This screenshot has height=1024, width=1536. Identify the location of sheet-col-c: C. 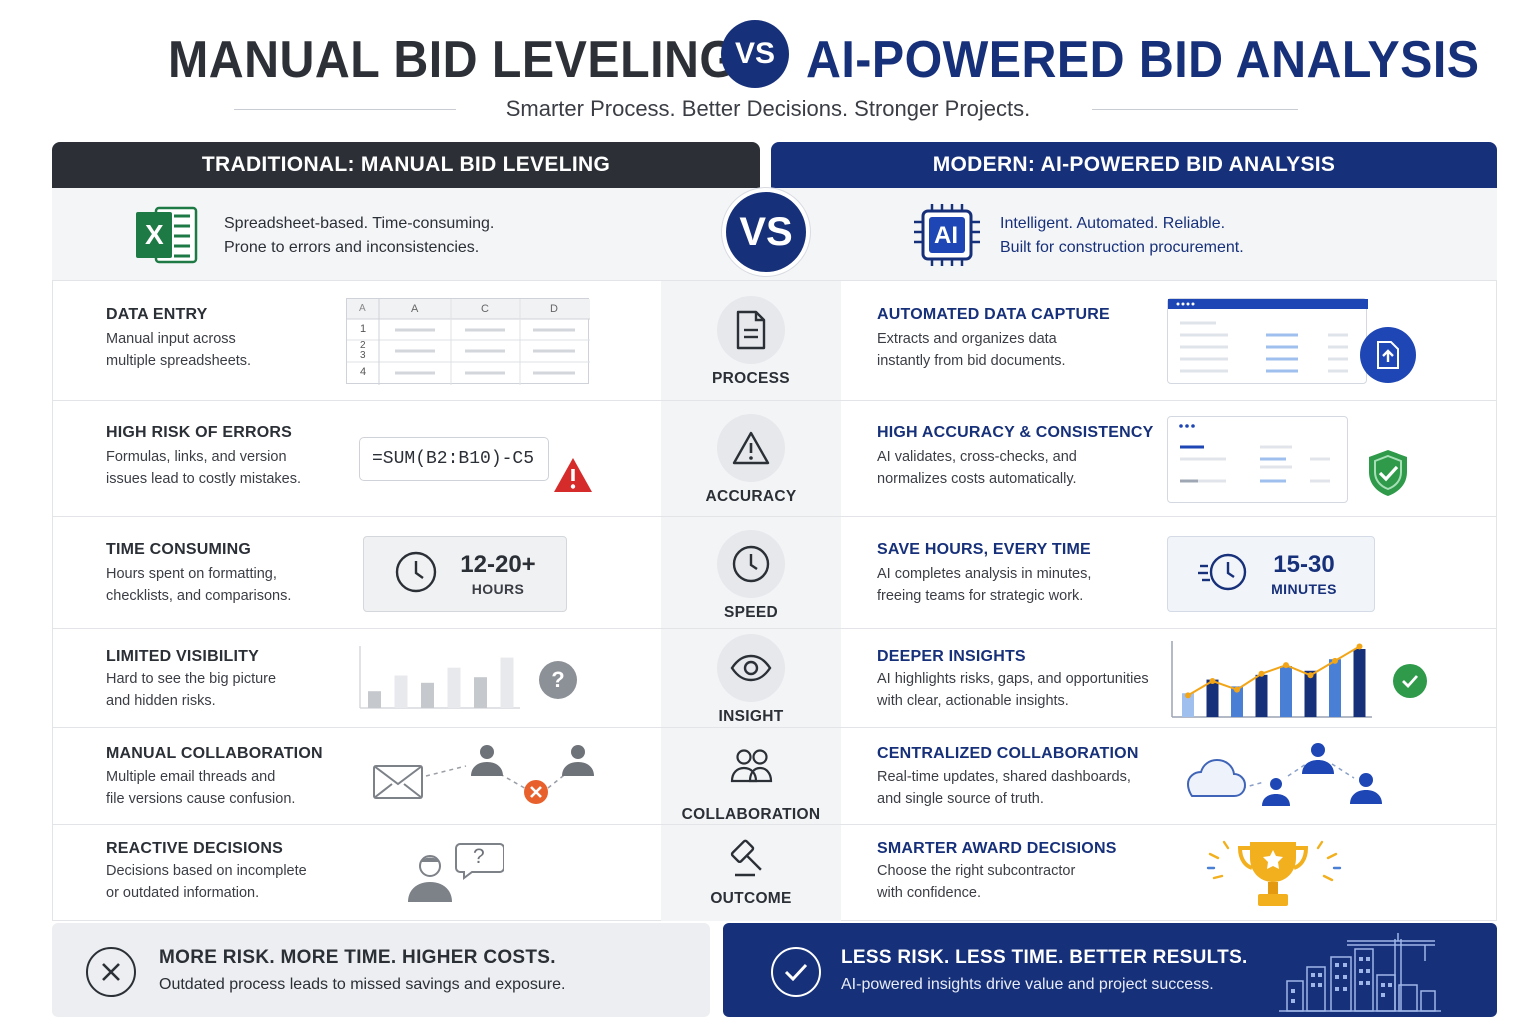
(485, 309).